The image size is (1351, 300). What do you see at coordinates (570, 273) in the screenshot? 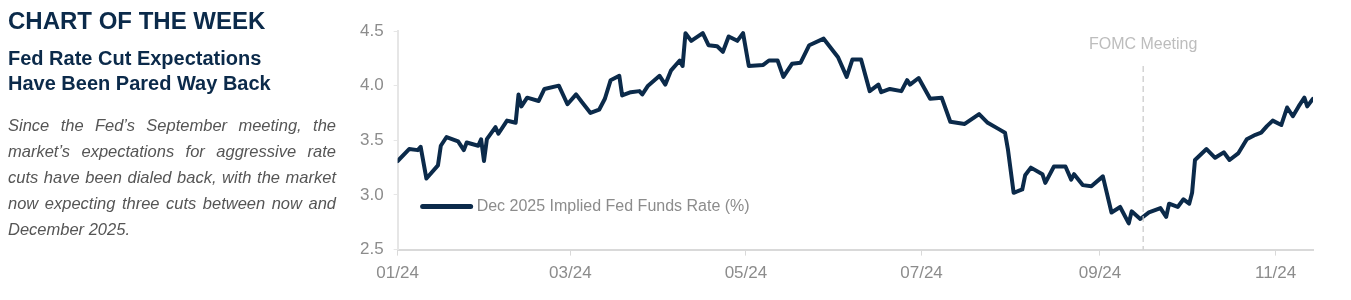
I see `x-tick-label: 03/24` at bounding box center [570, 273].